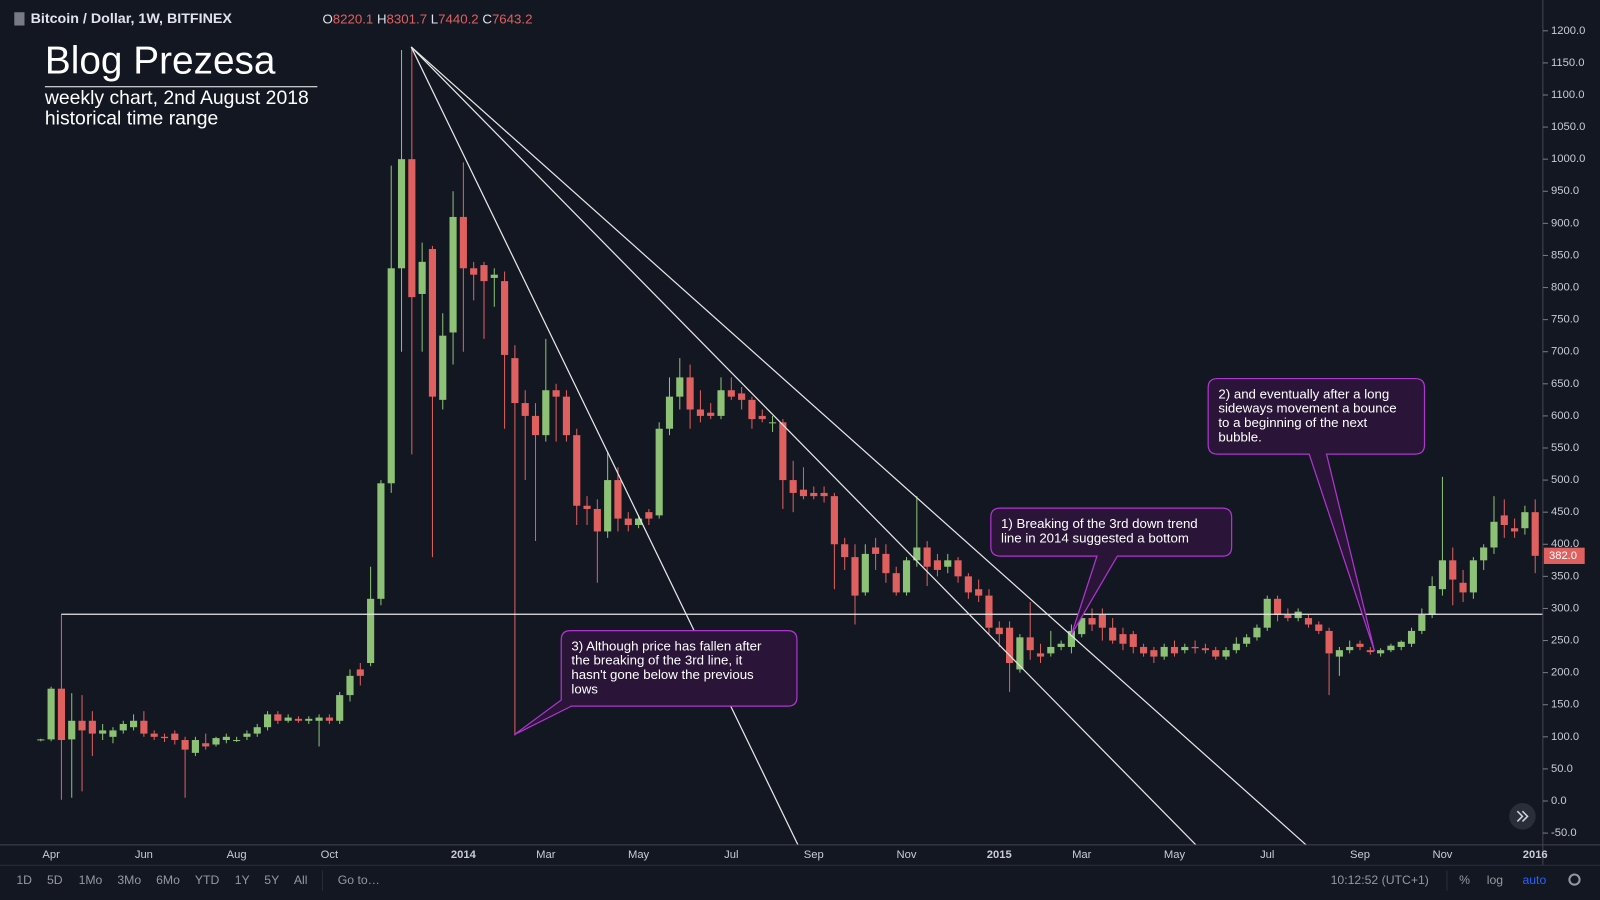 Image resolution: width=1600 pixels, height=900 pixels. I want to click on option-button: auto, so click(1534, 880).